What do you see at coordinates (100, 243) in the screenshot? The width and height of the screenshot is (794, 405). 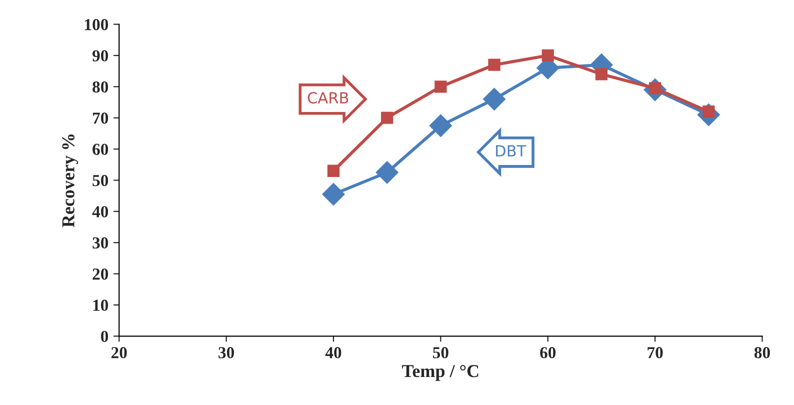 I see `y-tick-label: 30` at bounding box center [100, 243].